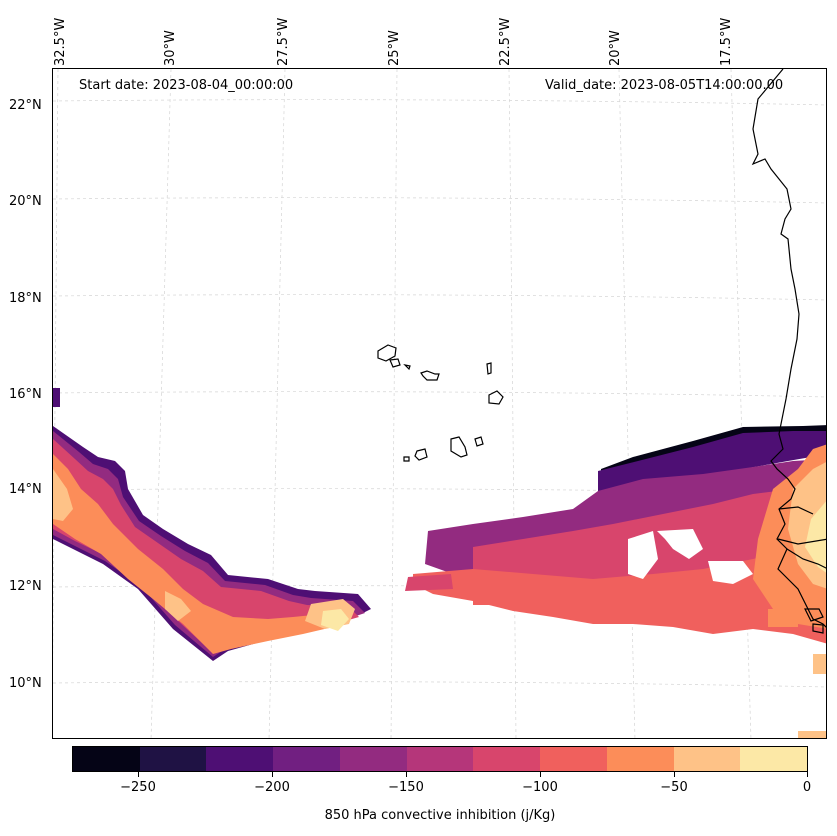 The width and height of the screenshot is (837, 836). What do you see at coordinates (440, 815) in the screenshot?
I see `colorbar-title: 850 hPa convective inhibition (j/Kg)` at bounding box center [440, 815].